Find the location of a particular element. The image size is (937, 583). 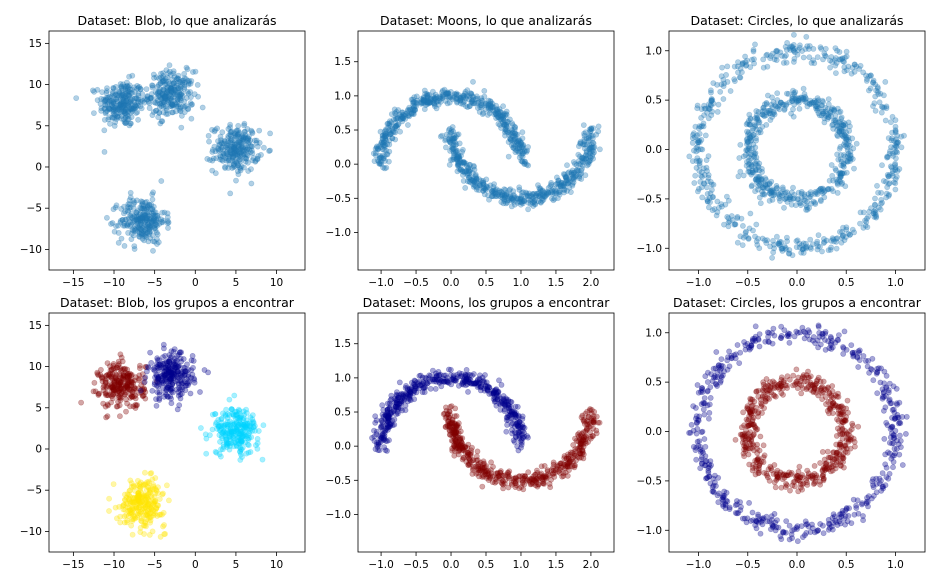

x-tick-label: 5 is located at coordinates (236, 283).